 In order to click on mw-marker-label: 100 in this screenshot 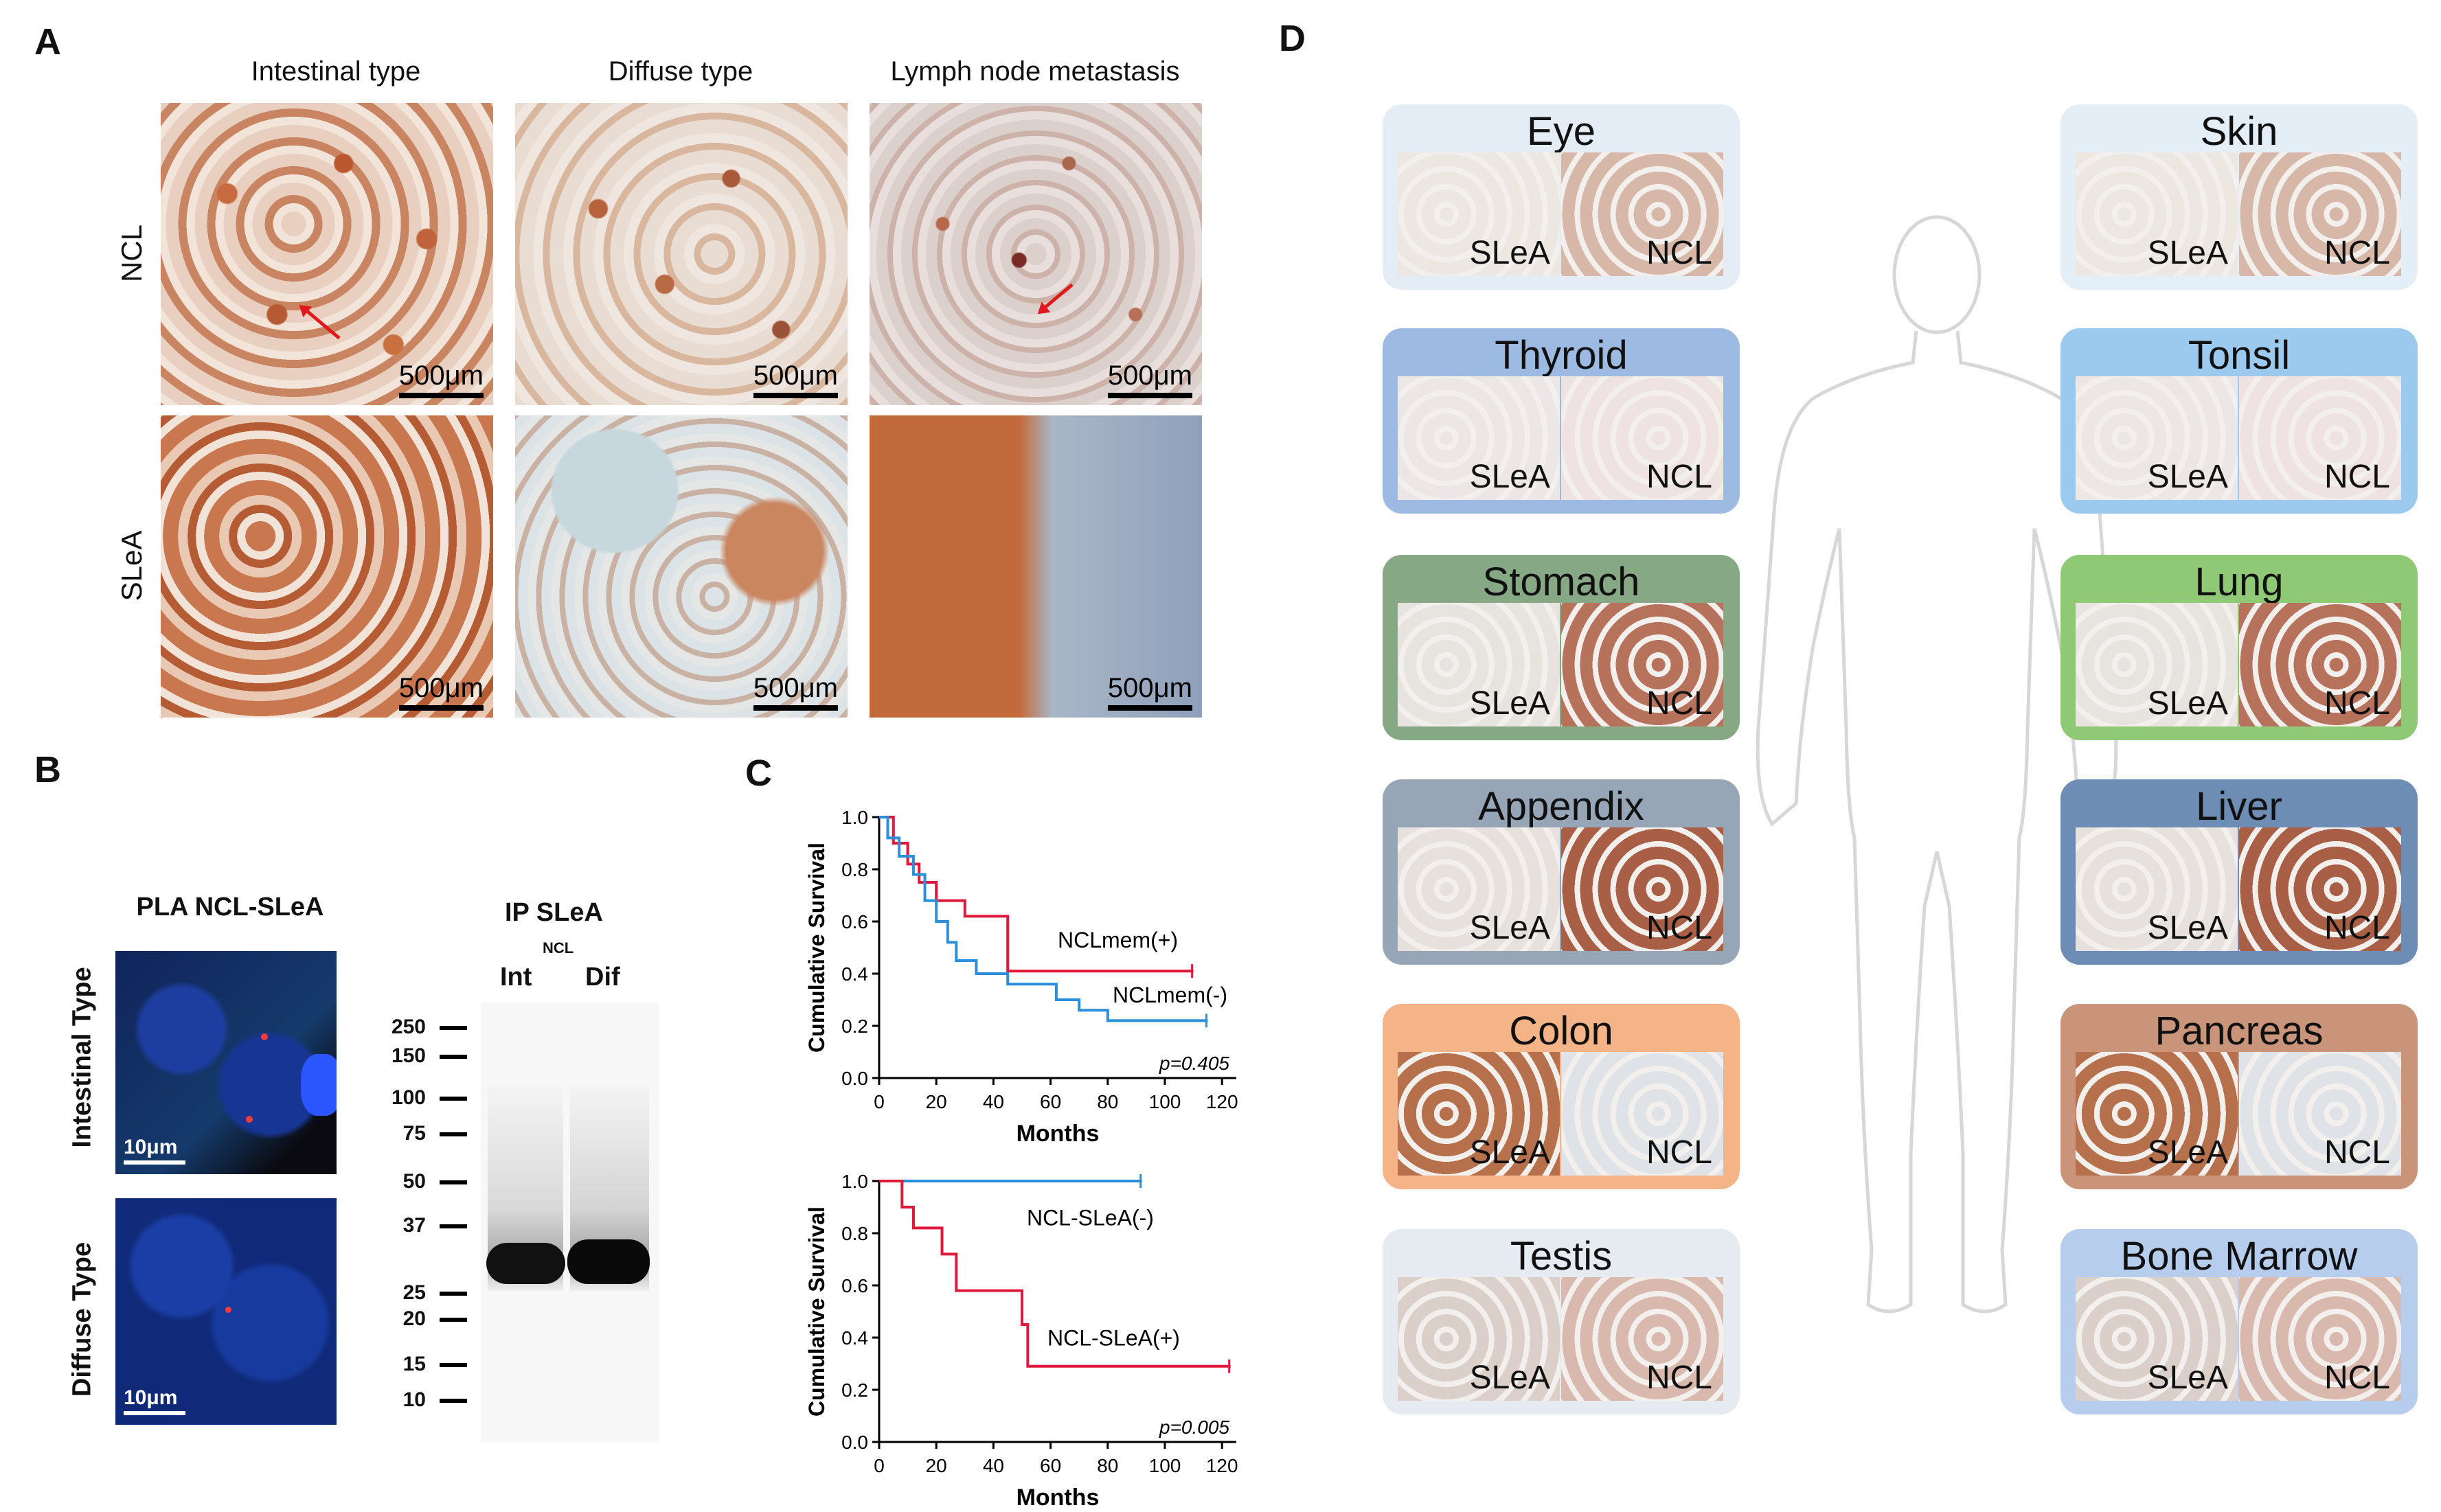, I will do `click(408, 1097)`.